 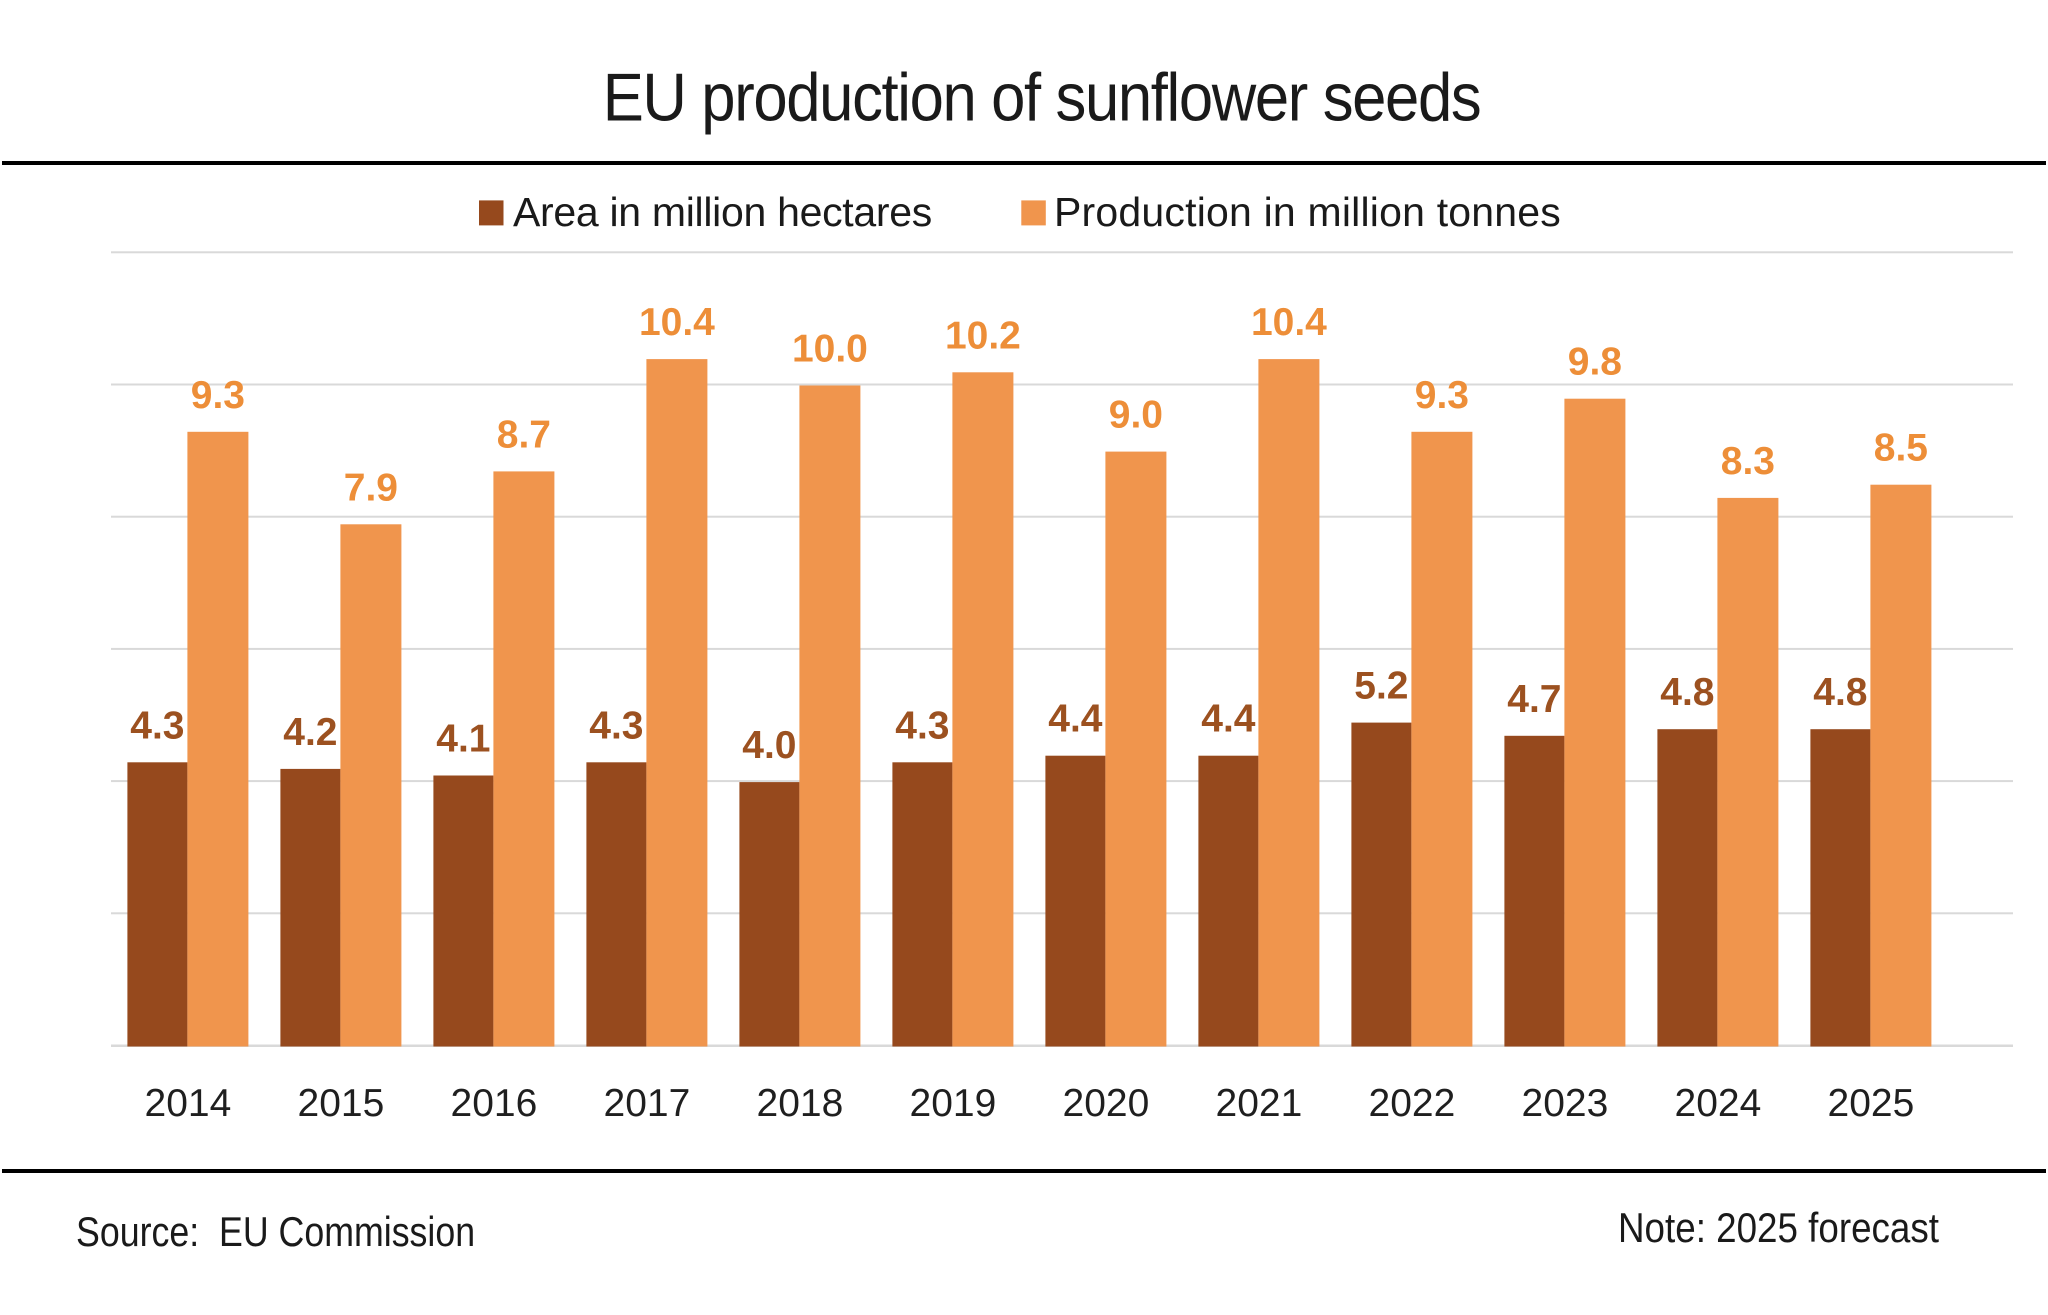 I want to click on svg-text: 2021, so click(x=1259, y=1103).